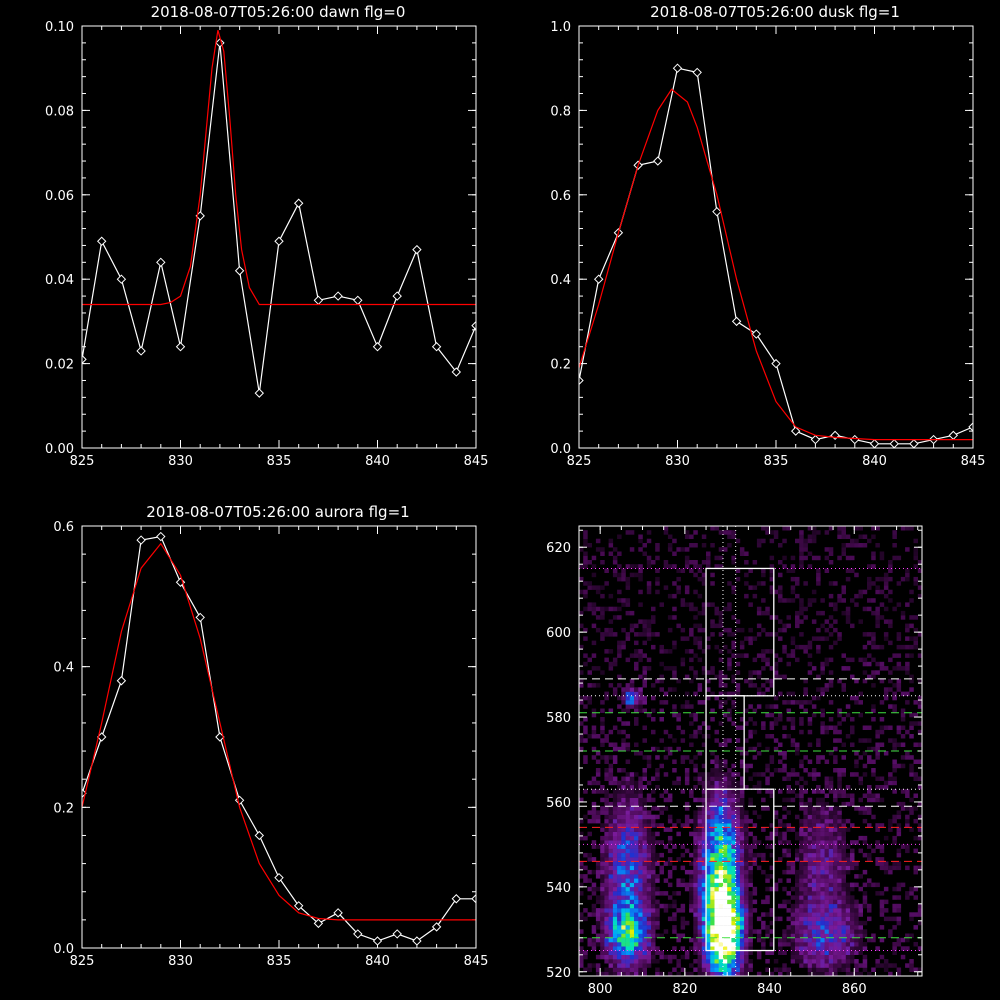 The height and width of the screenshot is (1000, 1000). I want to click on dawn-ytick-label: 0.10, so click(59, 27).